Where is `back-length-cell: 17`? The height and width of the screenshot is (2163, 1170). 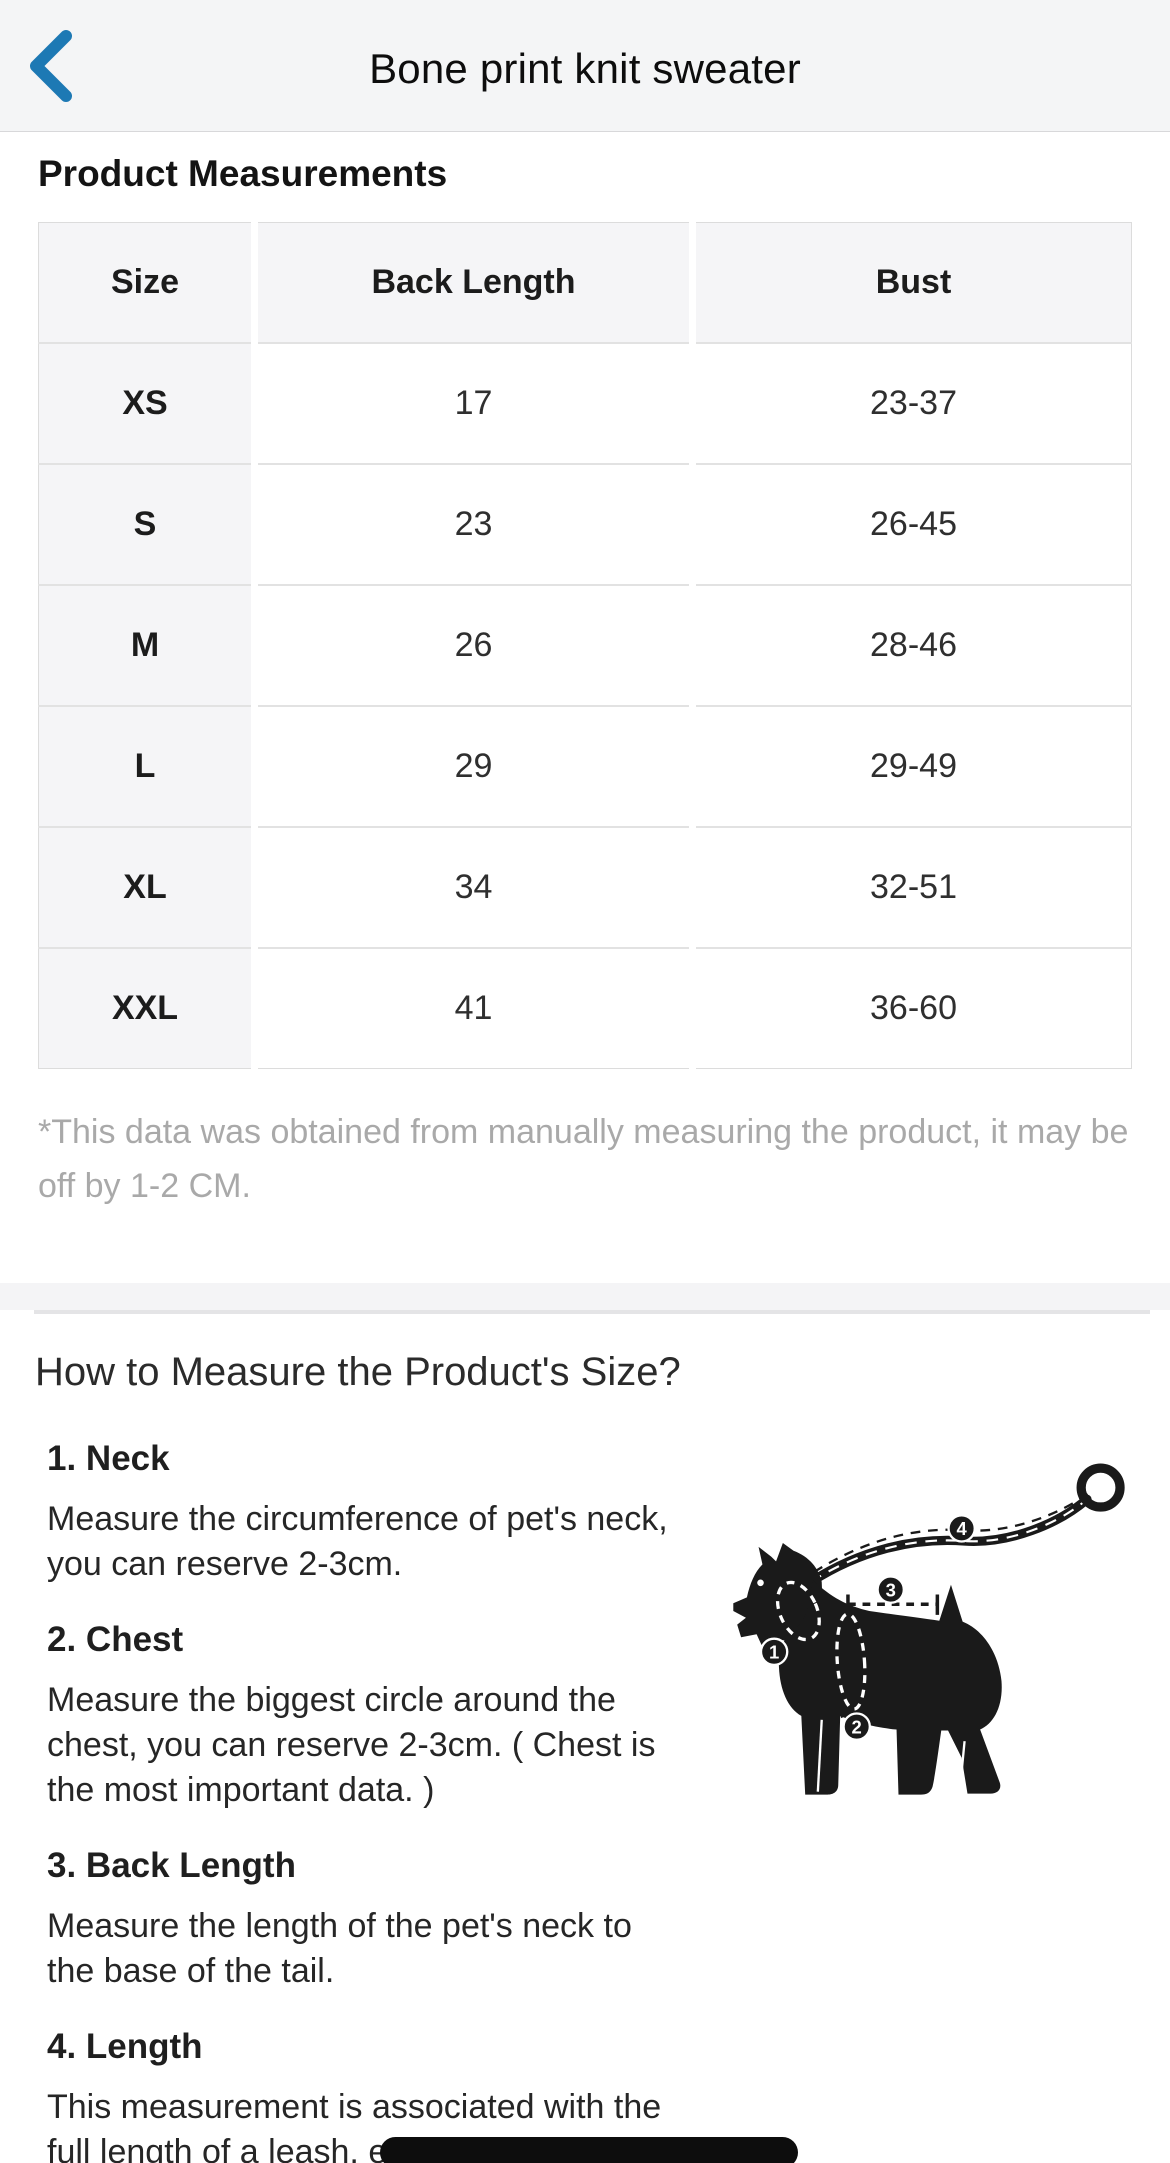
back-length-cell: 17 is located at coordinates (472, 404).